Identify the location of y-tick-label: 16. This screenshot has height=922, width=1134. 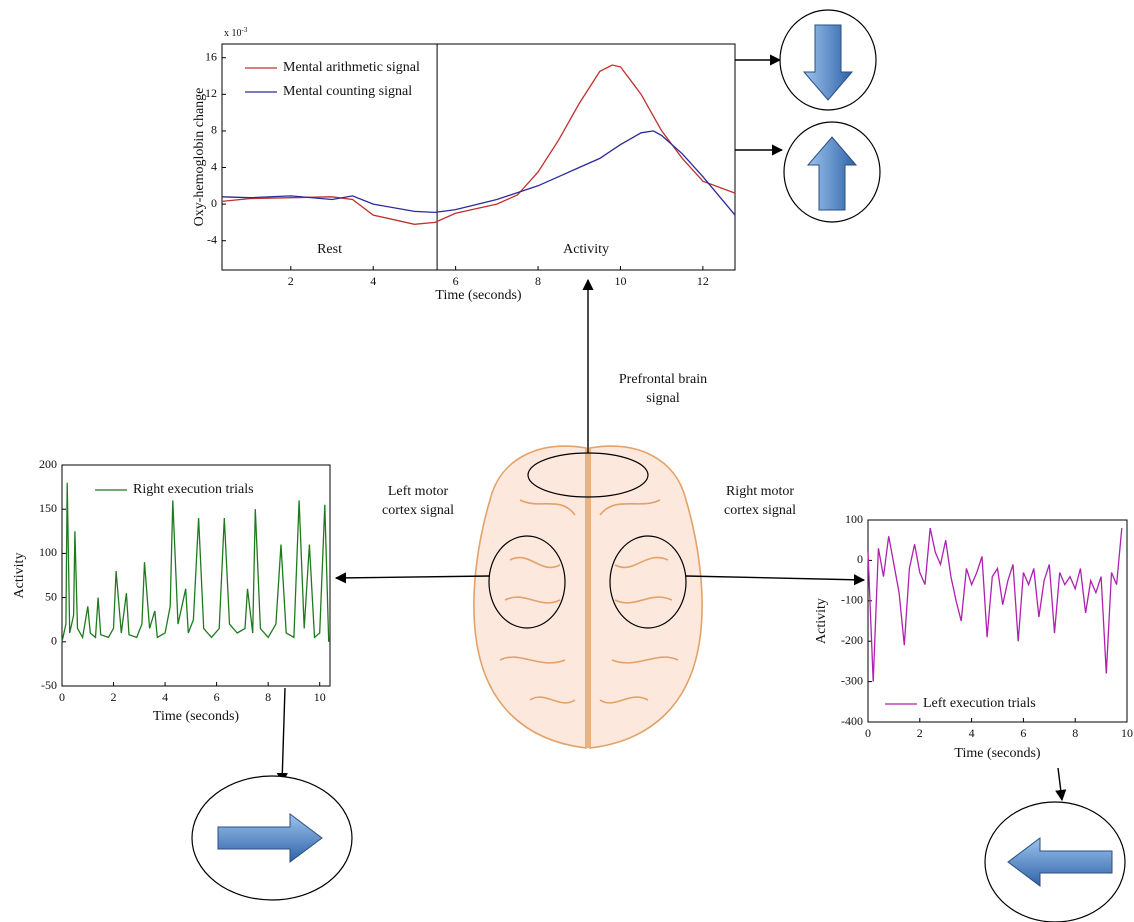
(211, 56).